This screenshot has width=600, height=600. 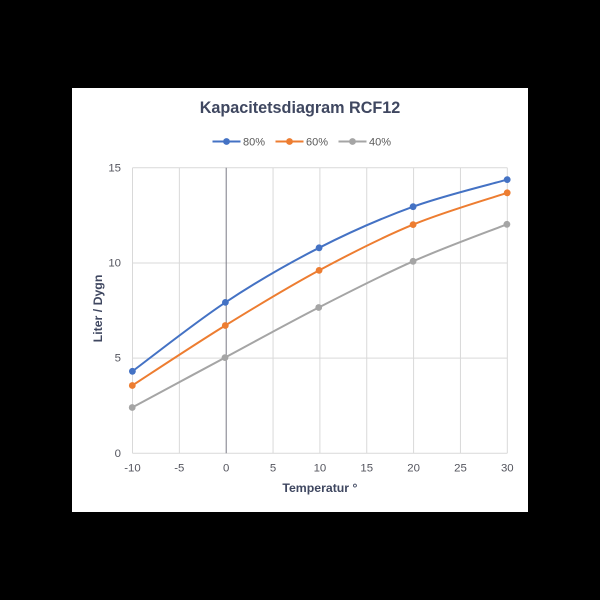 I want to click on svg-text: -5, so click(x=179, y=469).